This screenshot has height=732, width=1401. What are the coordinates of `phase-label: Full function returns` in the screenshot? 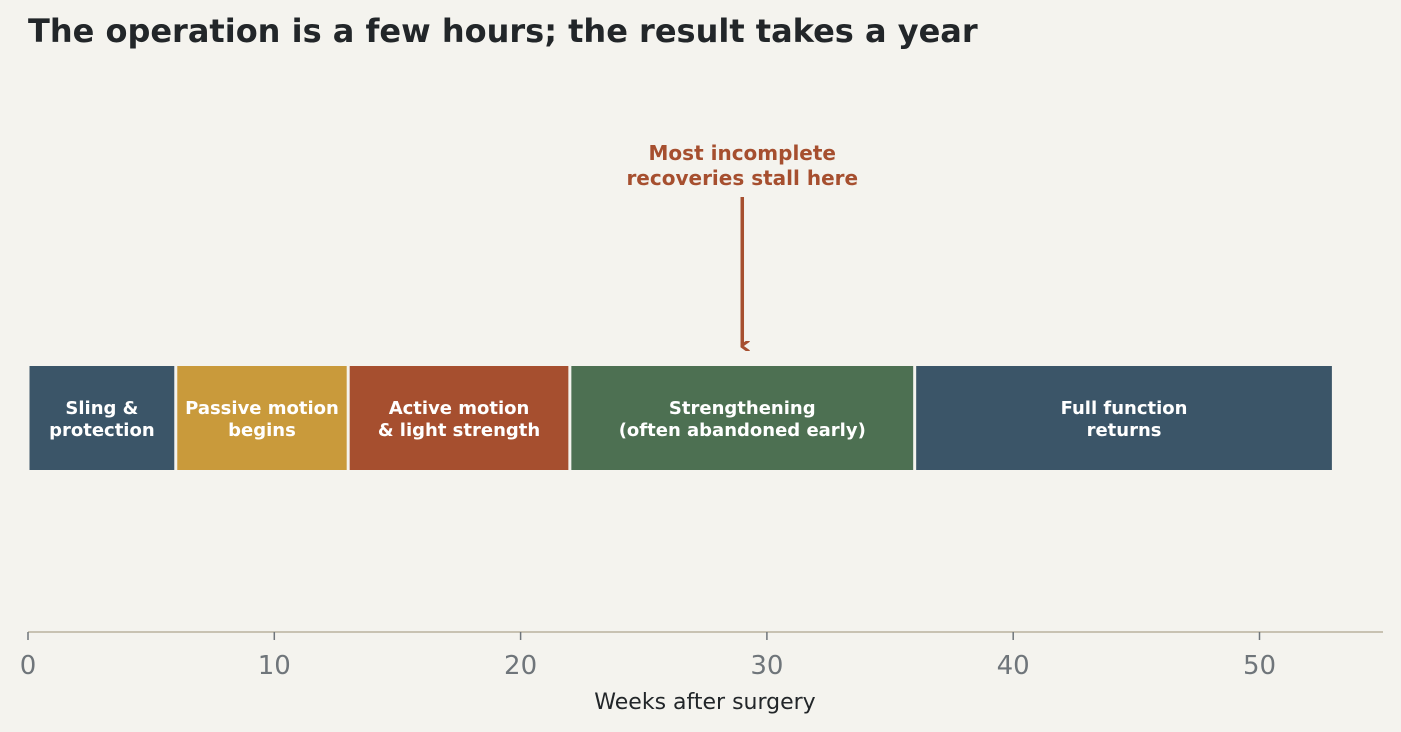 It's located at (1124, 419).